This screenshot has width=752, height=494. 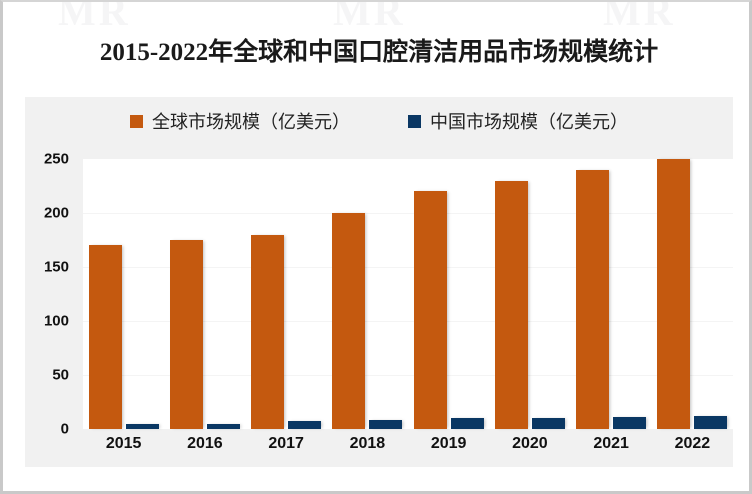 I want to click on legend-label-china: 中国市场规模（亿美元）, so click(x=529, y=122).